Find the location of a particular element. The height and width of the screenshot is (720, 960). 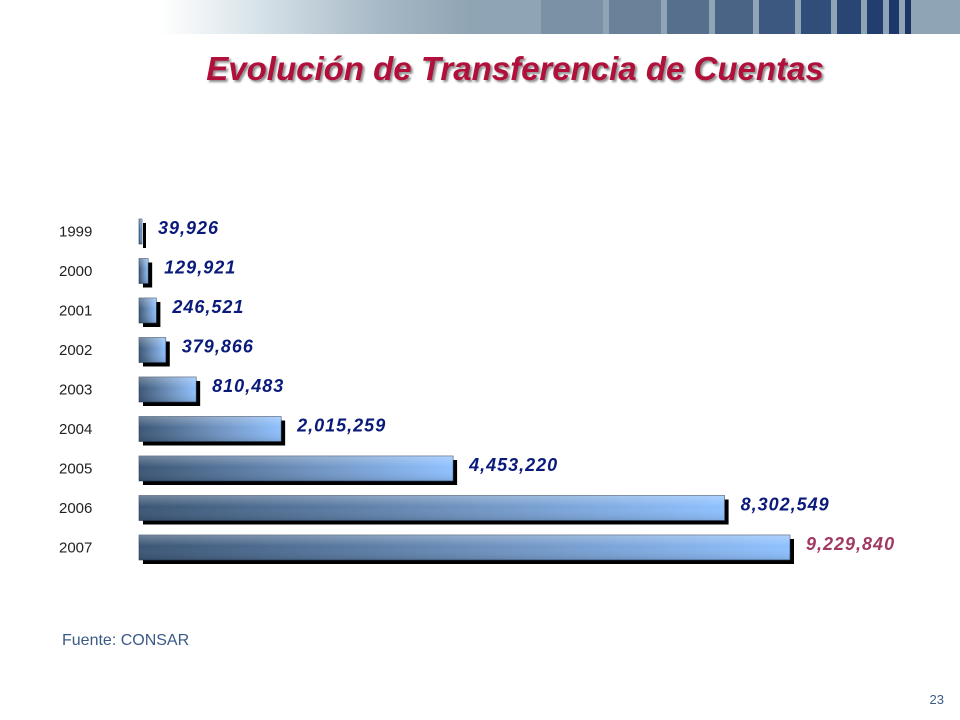

bar-group-2004: 2004 2,015,259 is located at coordinates (222, 431).